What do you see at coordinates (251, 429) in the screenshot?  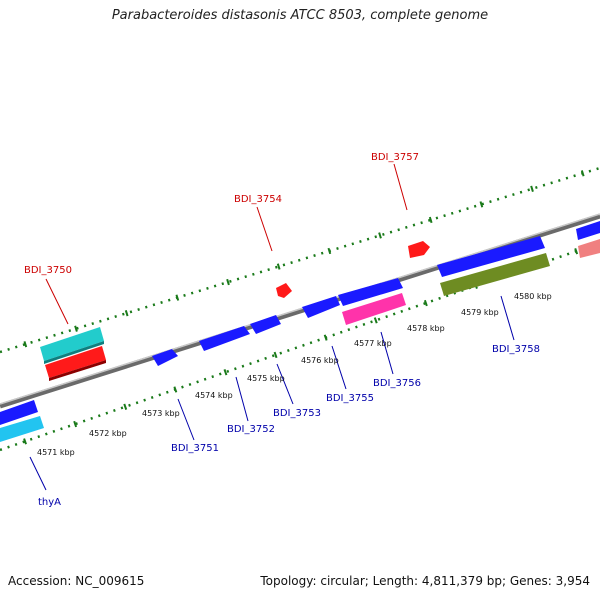 I see `label-bdi-3752: BDI_3752` at bounding box center [251, 429].